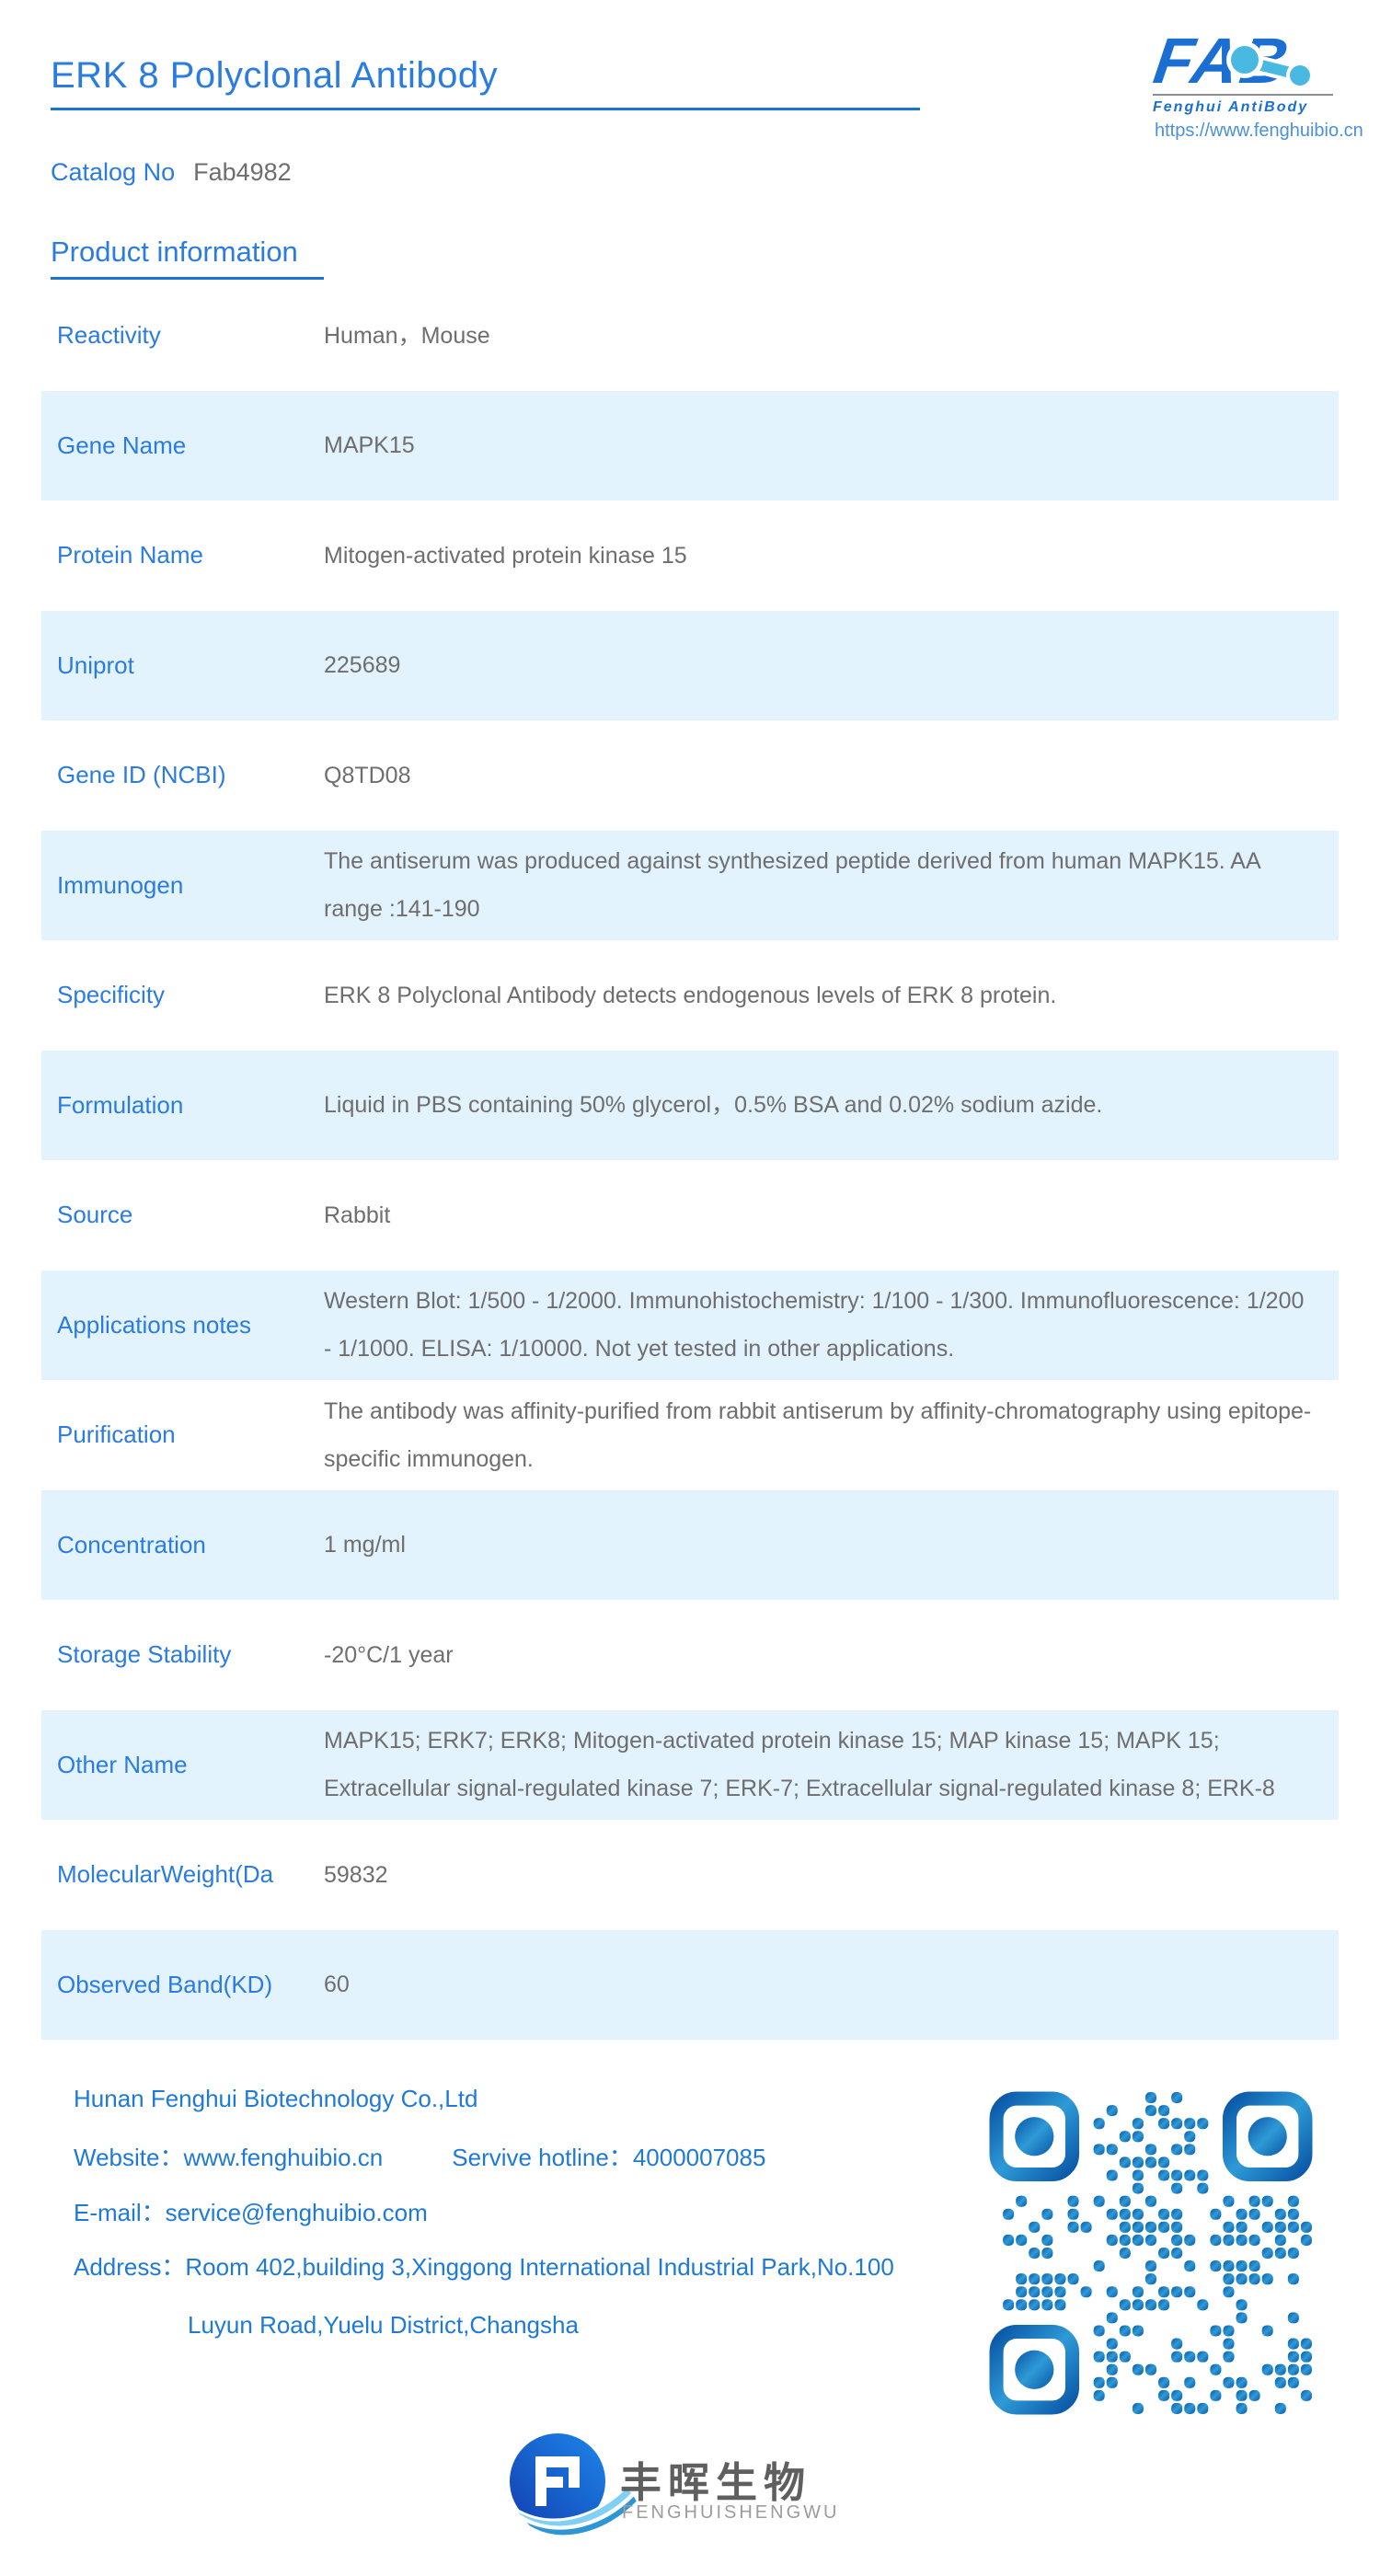 The height and width of the screenshot is (2576, 1380). Describe the element at coordinates (242, 172) in the screenshot. I see `catalog-value: Fab4982` at that location.